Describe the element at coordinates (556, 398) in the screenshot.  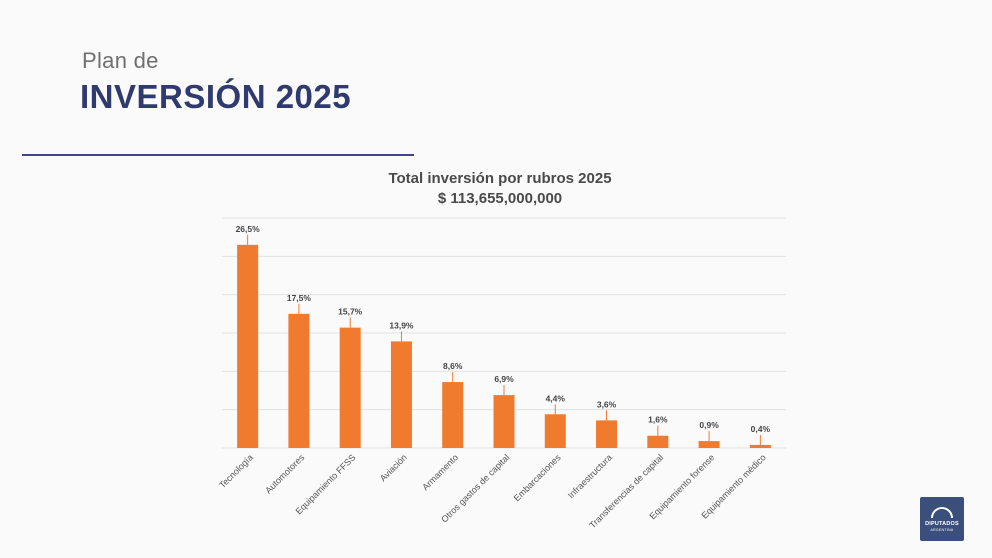
I see `data-label: 4,4%` at that location.